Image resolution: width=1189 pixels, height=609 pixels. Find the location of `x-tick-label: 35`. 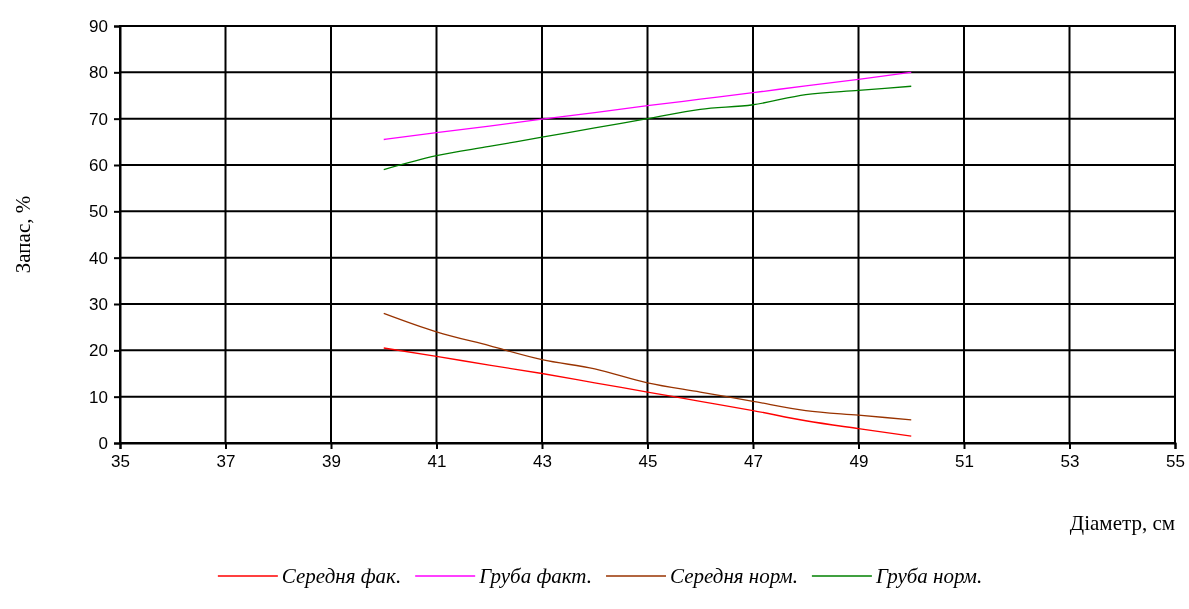

x-tick-label: 35 is located at coordinates (120, 462).